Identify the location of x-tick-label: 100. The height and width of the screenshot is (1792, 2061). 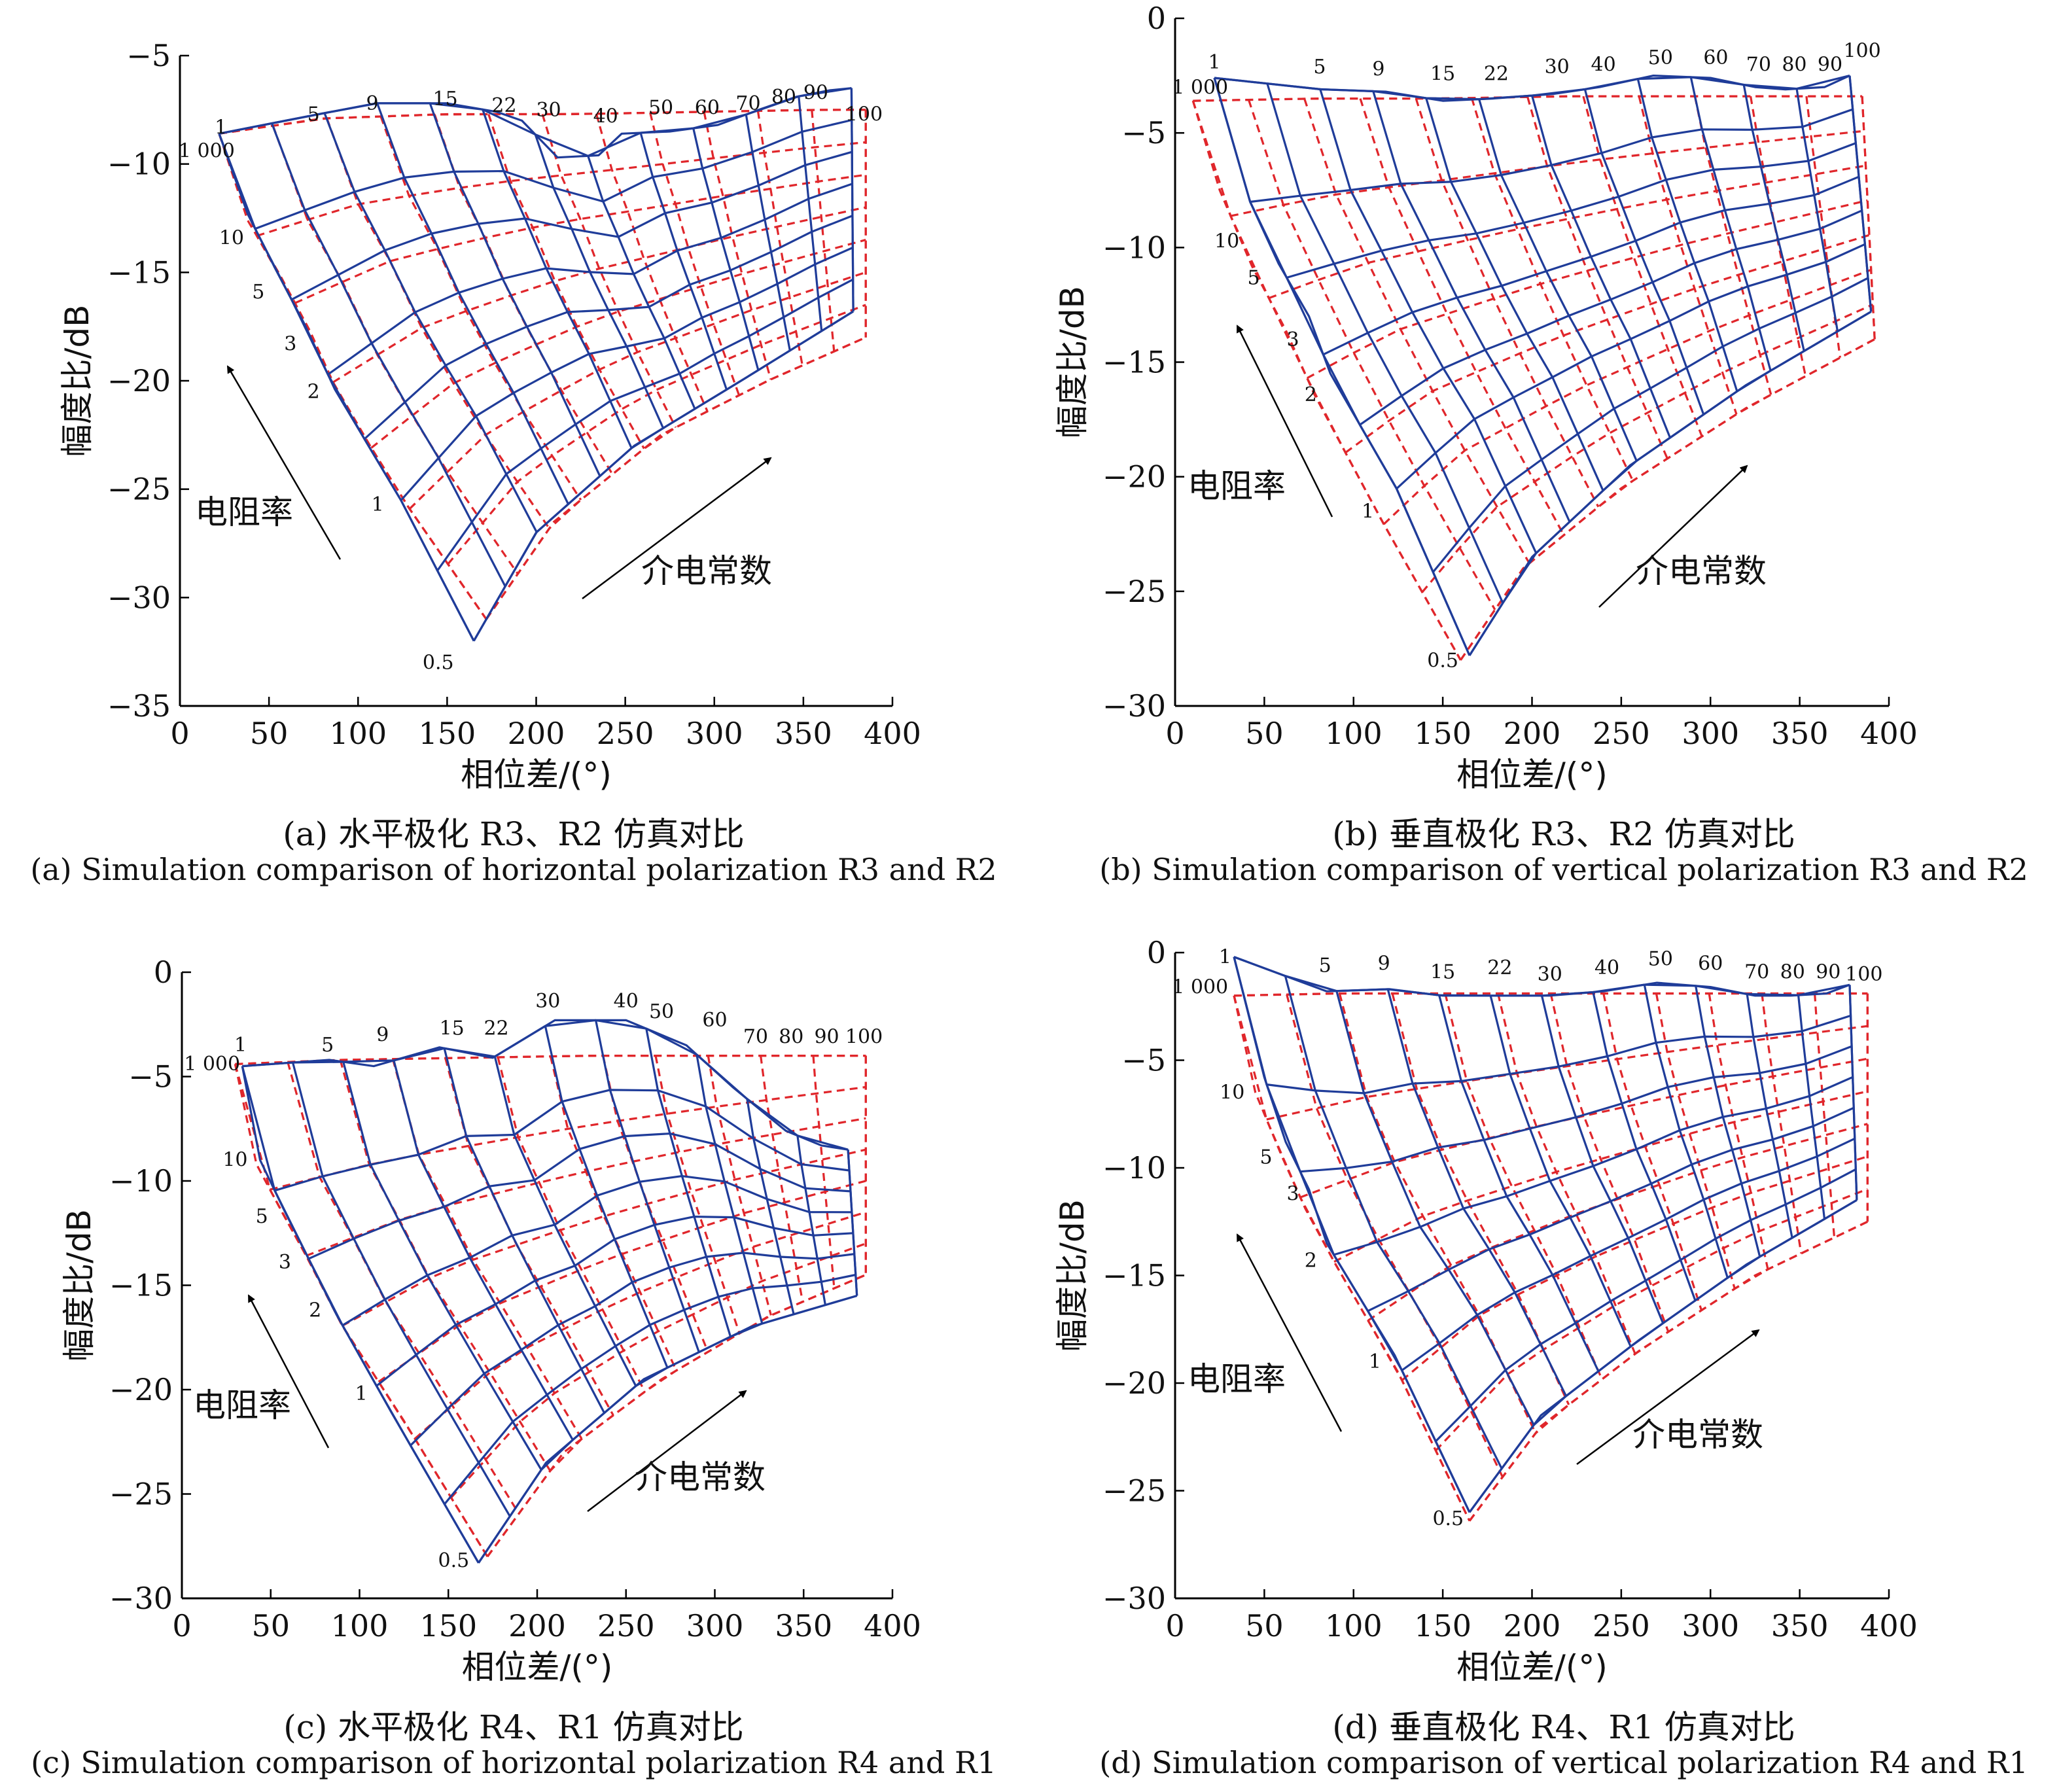
(358, 733).